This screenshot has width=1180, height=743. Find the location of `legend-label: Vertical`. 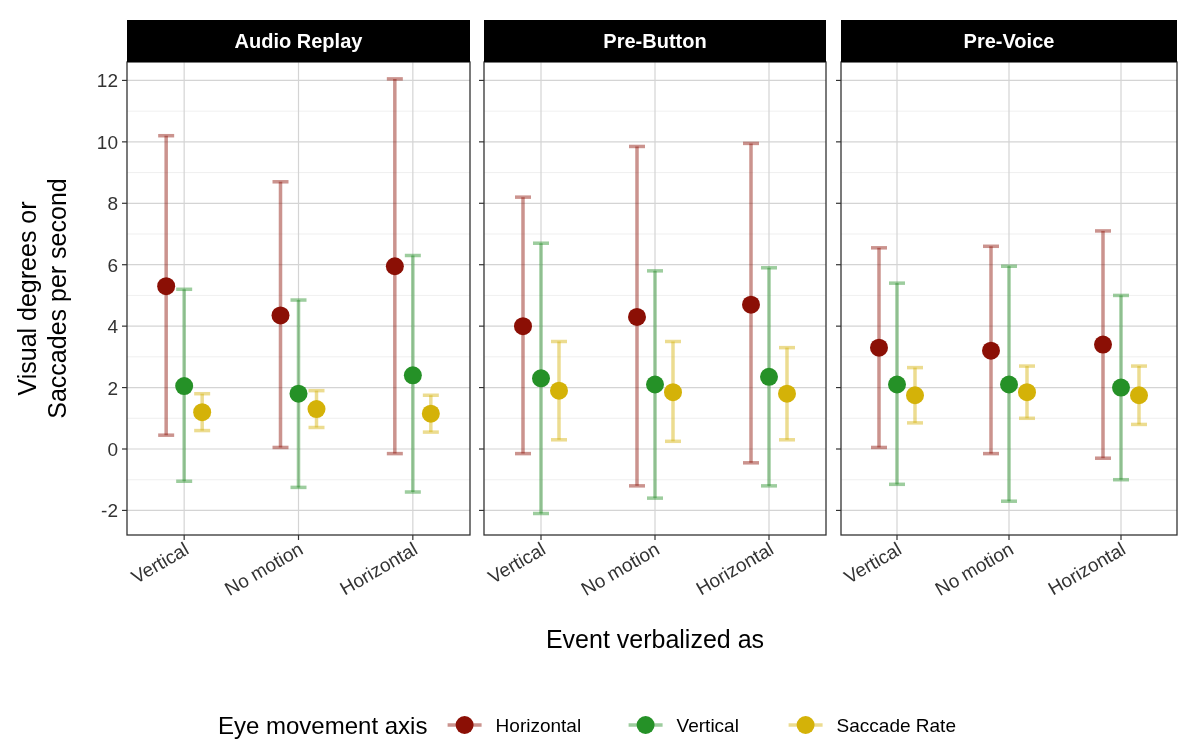

legend-label: Vertical is located at coordinates (707, 725).